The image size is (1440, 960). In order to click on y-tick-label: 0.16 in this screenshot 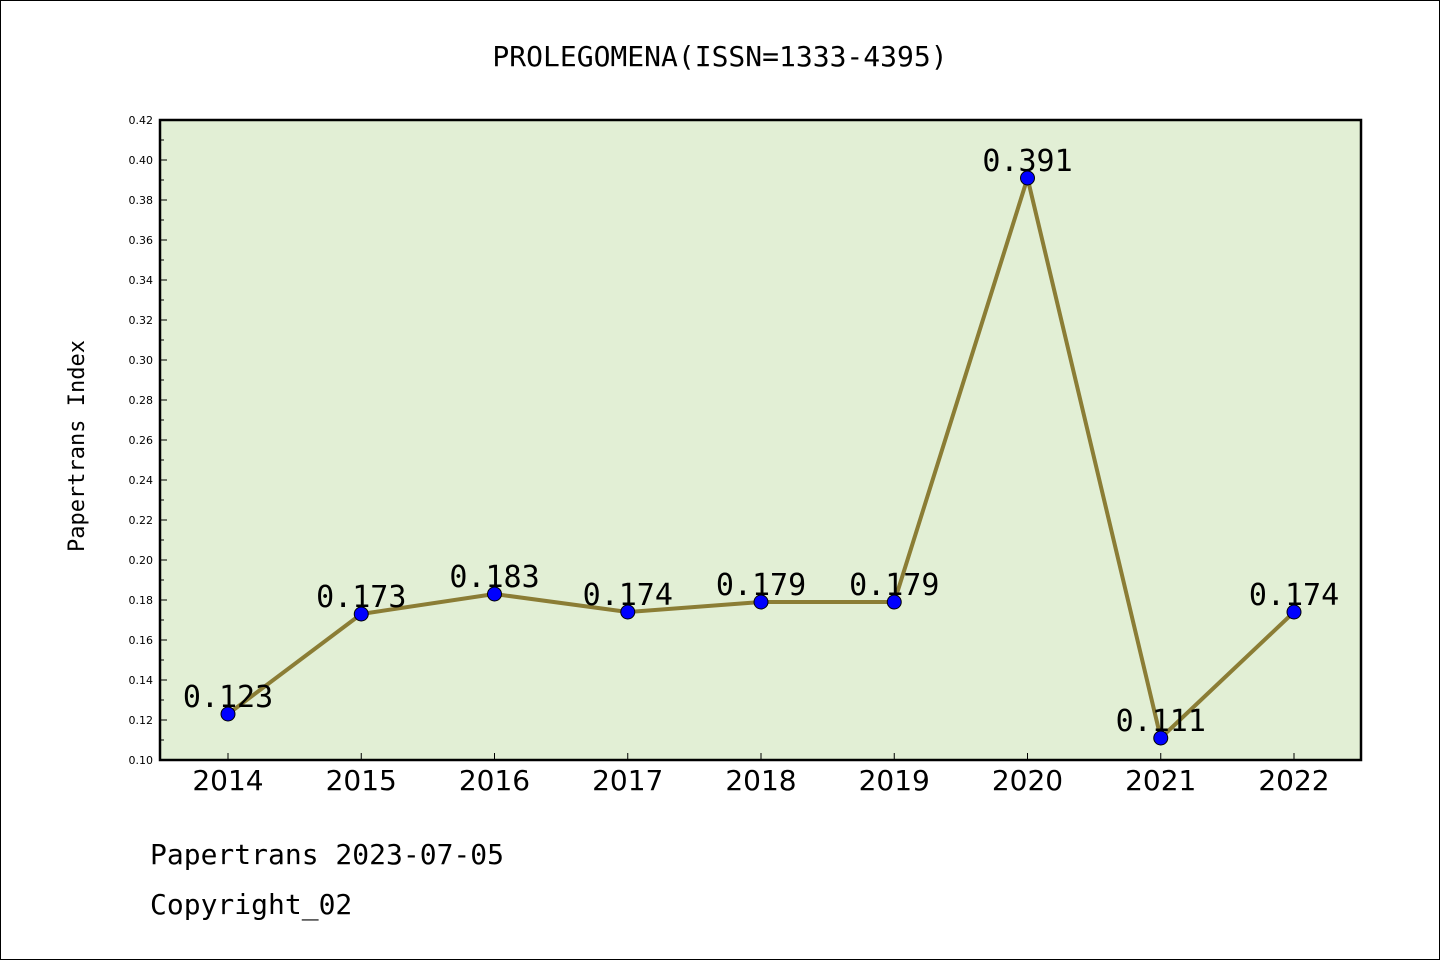, I will do `click(141, 640)`.